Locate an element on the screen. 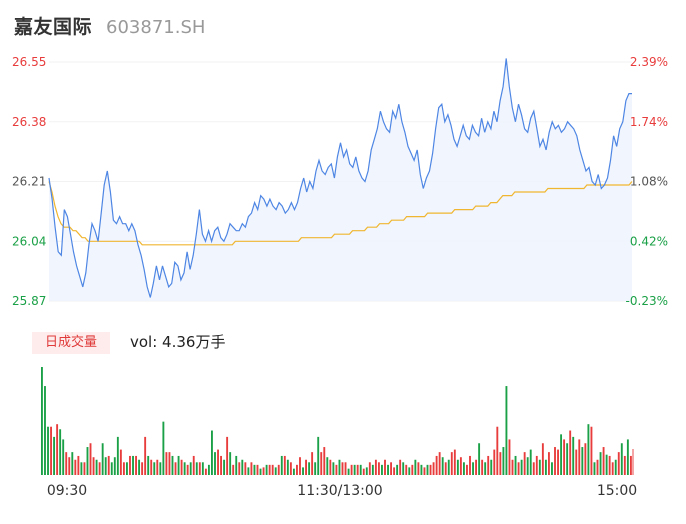 Image resolution: width=686 pixels, height=524 pixels. percent-axis-ticks: 2.39% 1.74% 1.08% 0.42% -0.23% is located at coordinates (647, 181).